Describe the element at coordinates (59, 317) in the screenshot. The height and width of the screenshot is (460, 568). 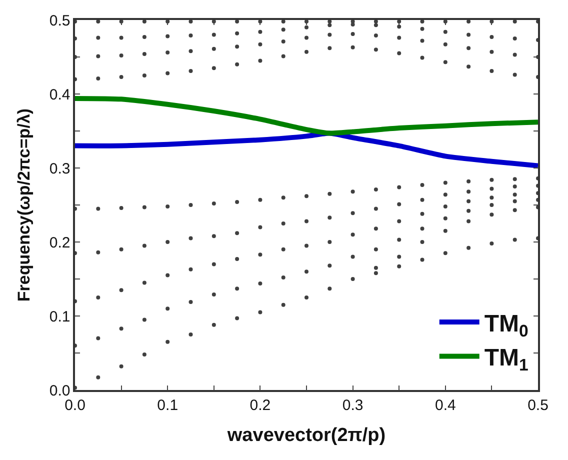
I see `y-tick-label: 0.1` at that location.